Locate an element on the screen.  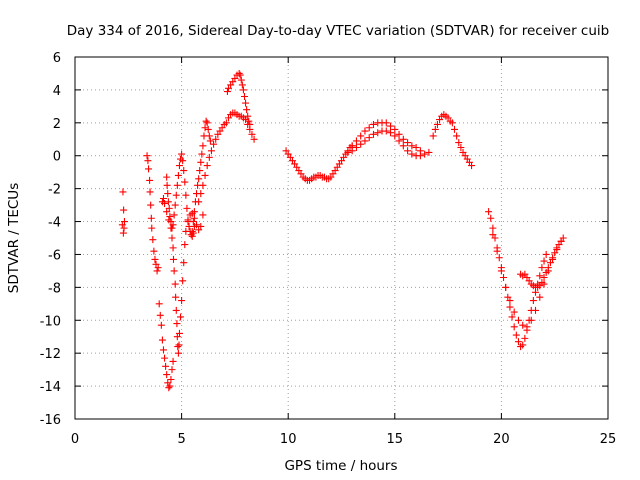
y-tick-label: -14 is located at coordinates (50, 387).